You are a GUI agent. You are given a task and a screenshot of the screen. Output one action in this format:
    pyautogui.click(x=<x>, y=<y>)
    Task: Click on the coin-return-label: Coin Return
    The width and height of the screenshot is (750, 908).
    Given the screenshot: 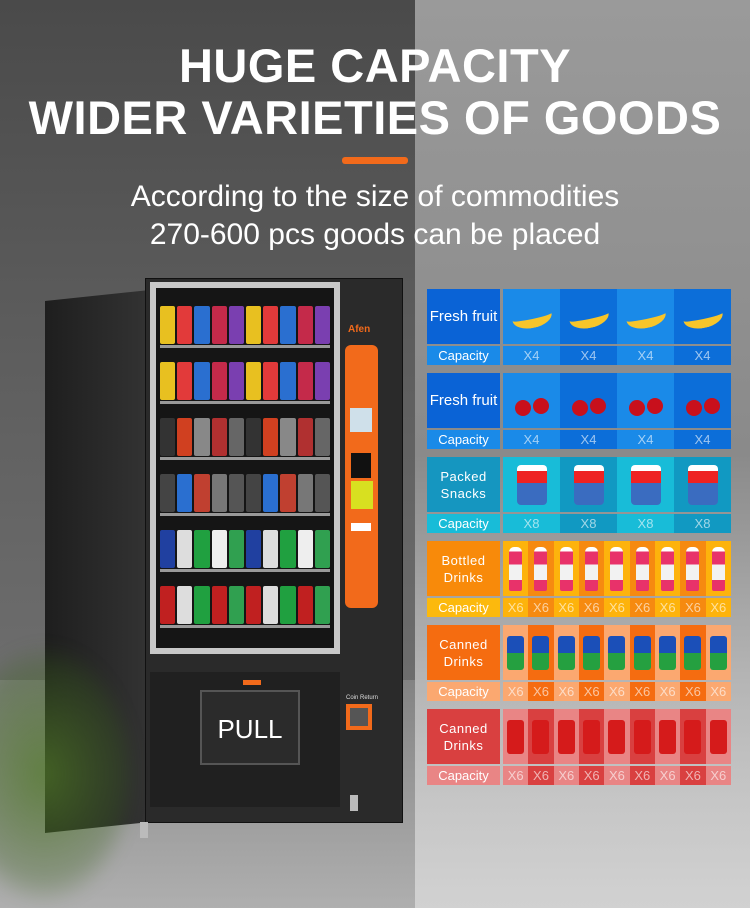 What is the action you would take?
    pyautogui.click(x=362, y=698)
    